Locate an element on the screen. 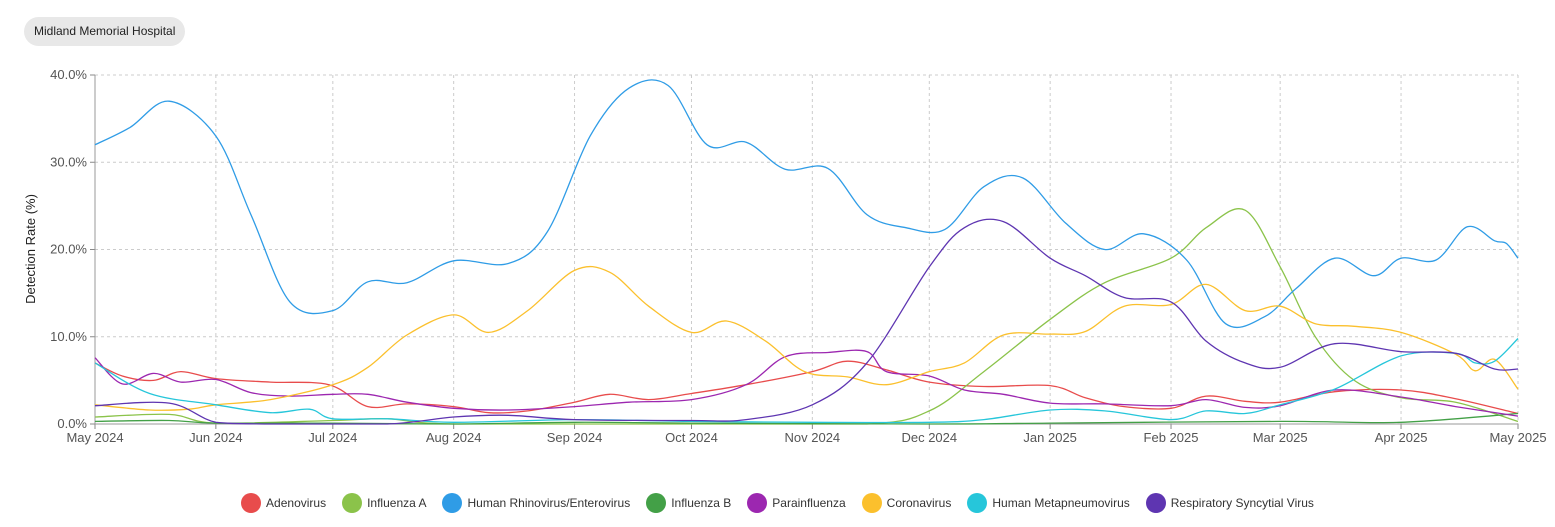 The height and width of the screenshot is (527, 1555). legend-label: Adenovirus is located at coordinates (296, 503).